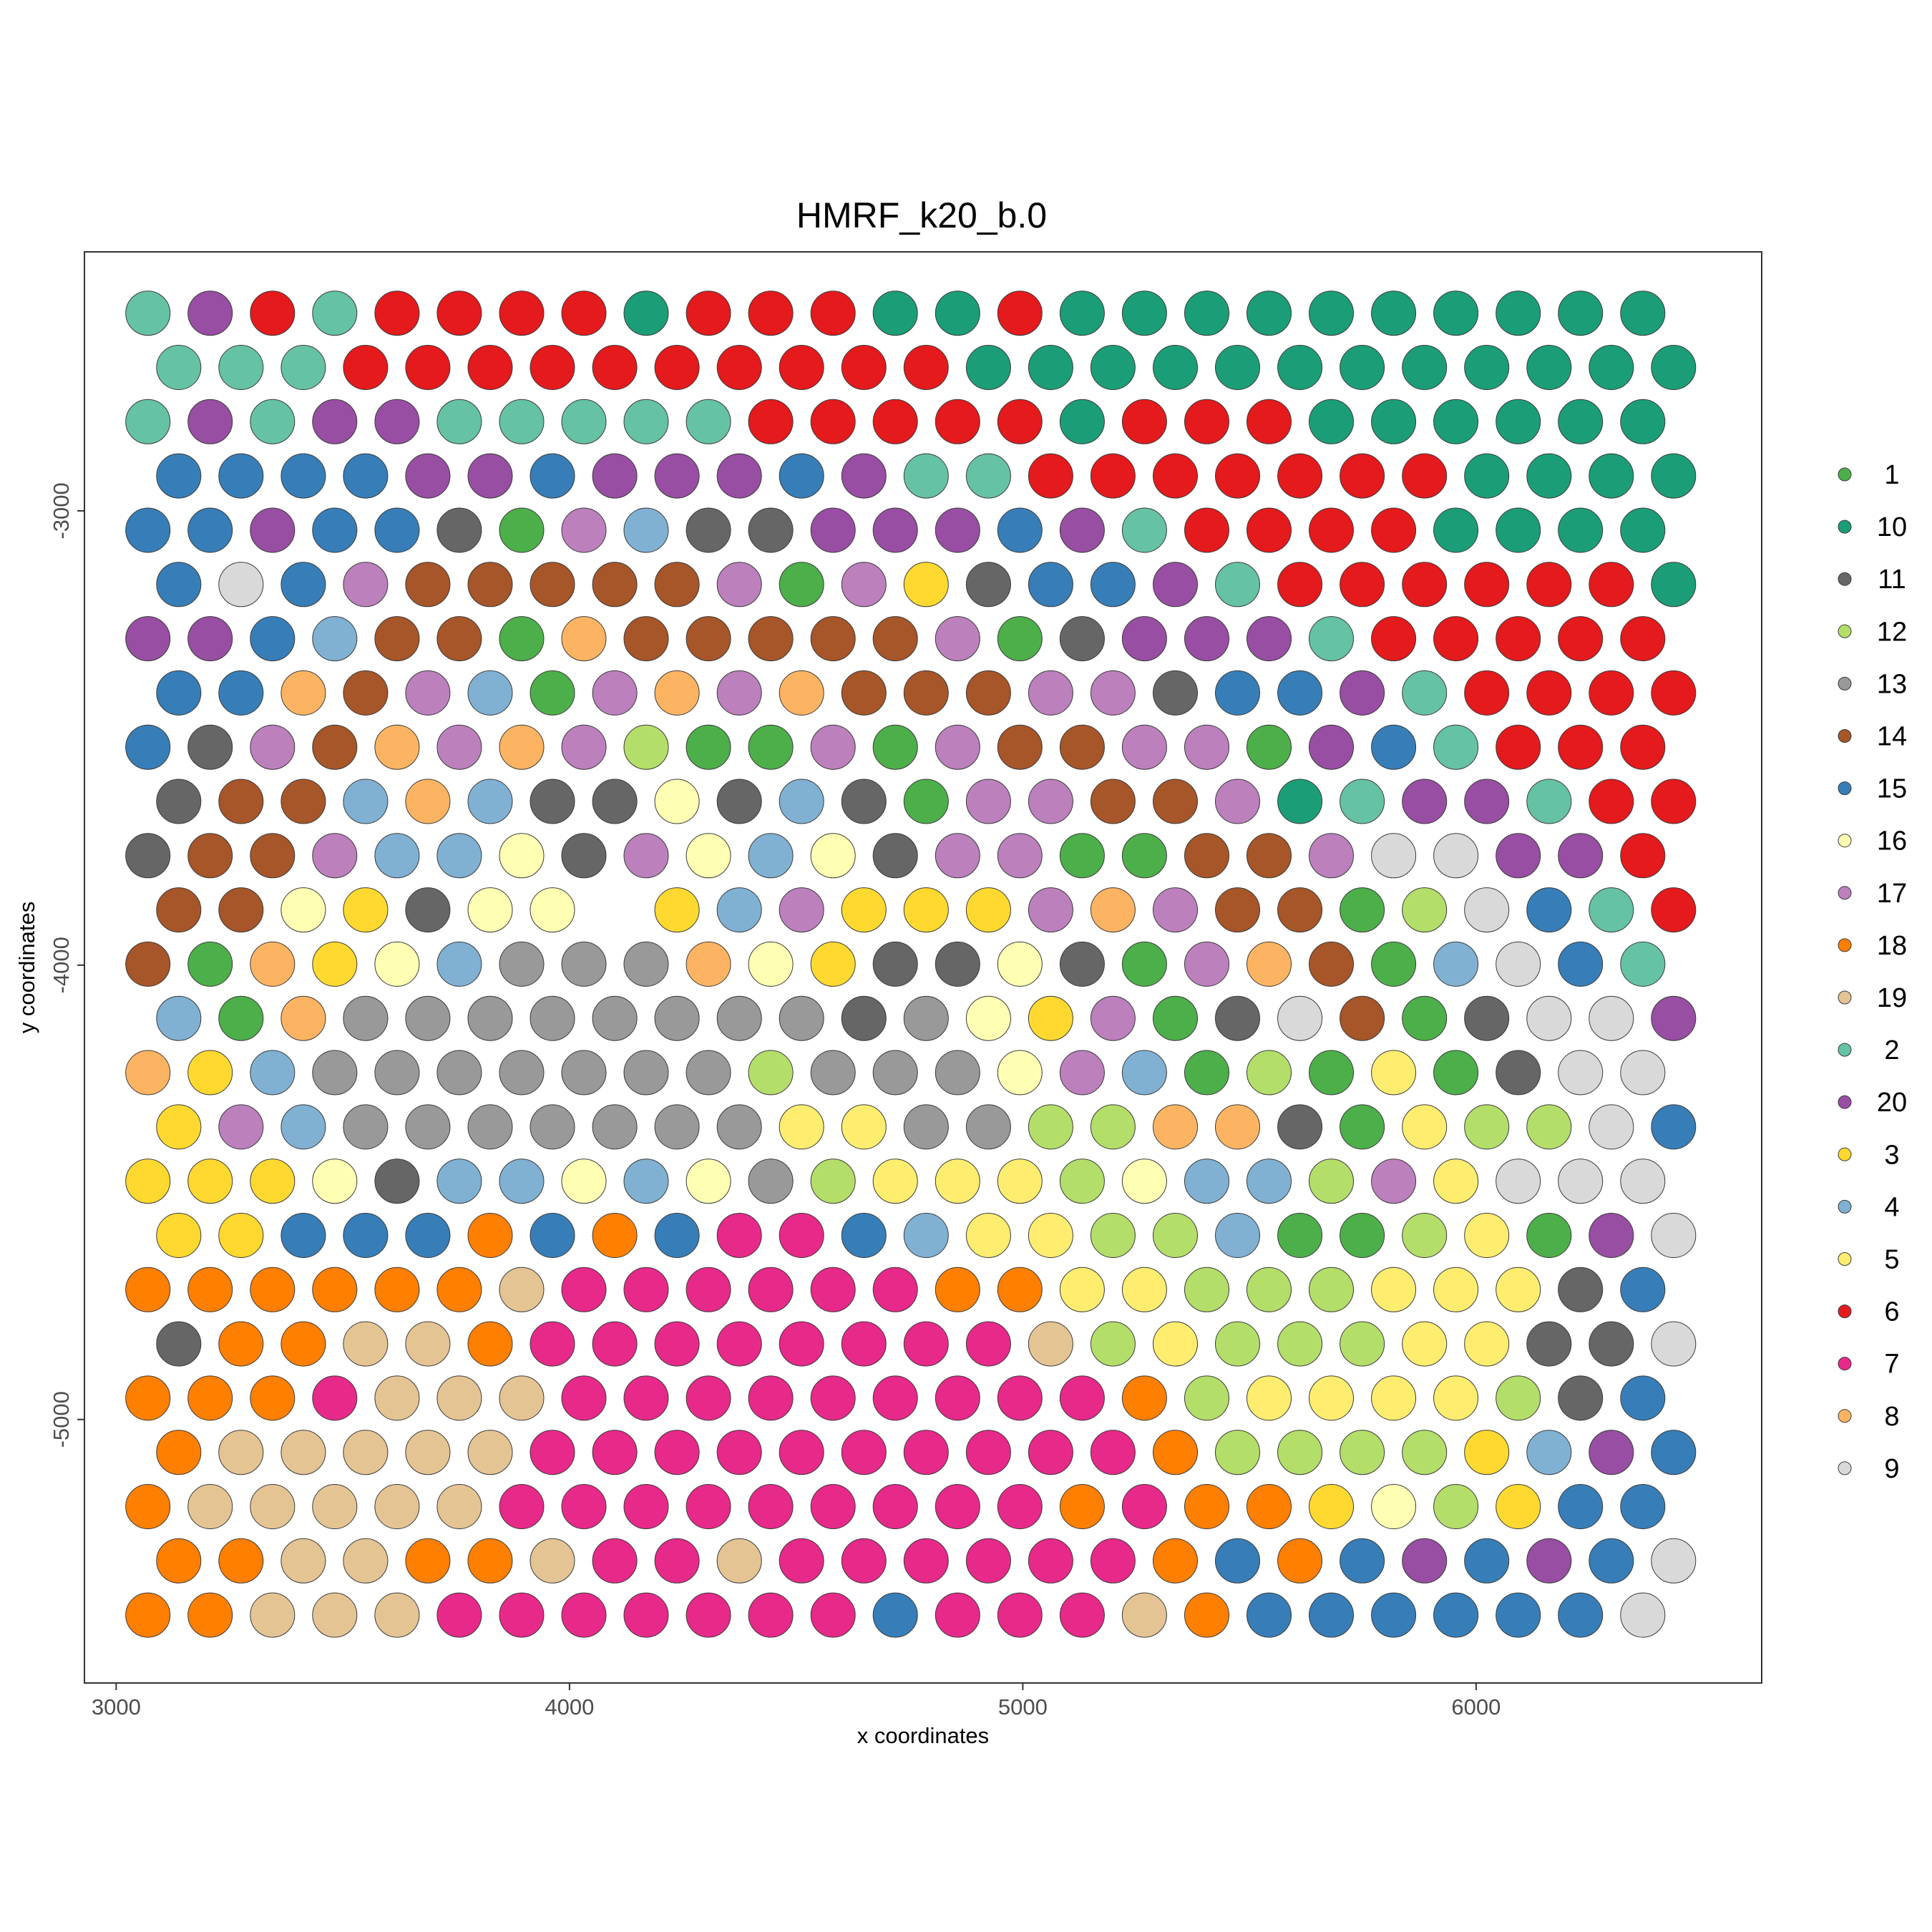 The height and width of the screenshot is (1932, 1932). What do you see at coordinates (61, 965) in the screenshot?
I see `y-tick-label: -4000` at bounding box center [61, 965].